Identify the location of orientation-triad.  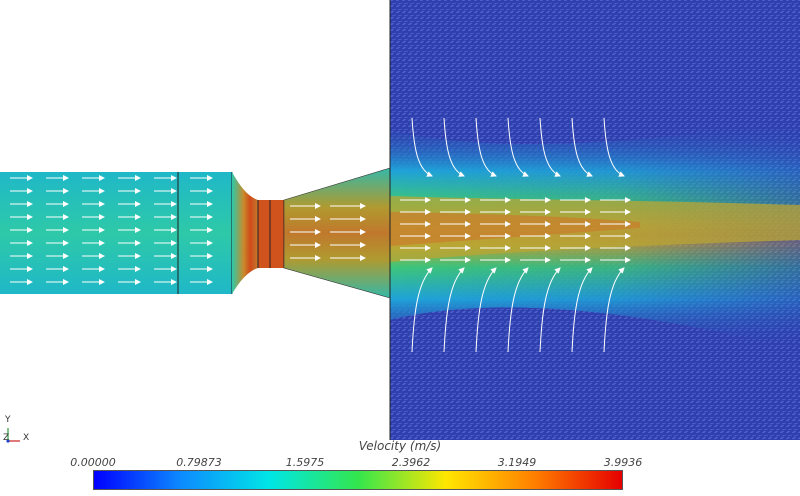
(13, 435).